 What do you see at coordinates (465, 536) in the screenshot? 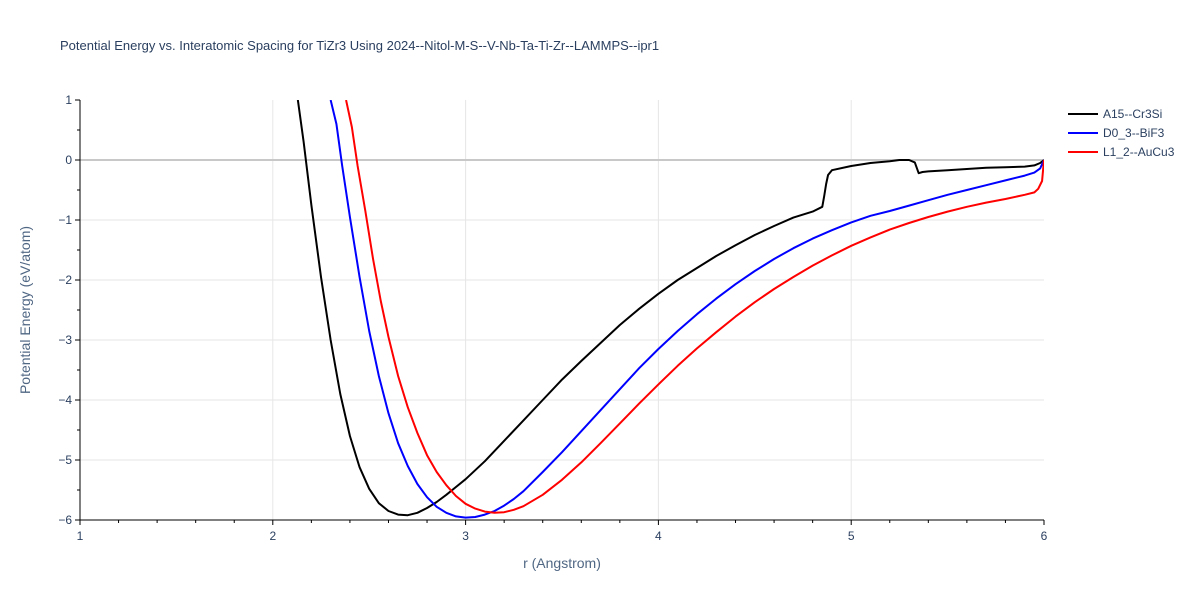
I see `x-tick-label: 3` at bounding box center [465, 536].